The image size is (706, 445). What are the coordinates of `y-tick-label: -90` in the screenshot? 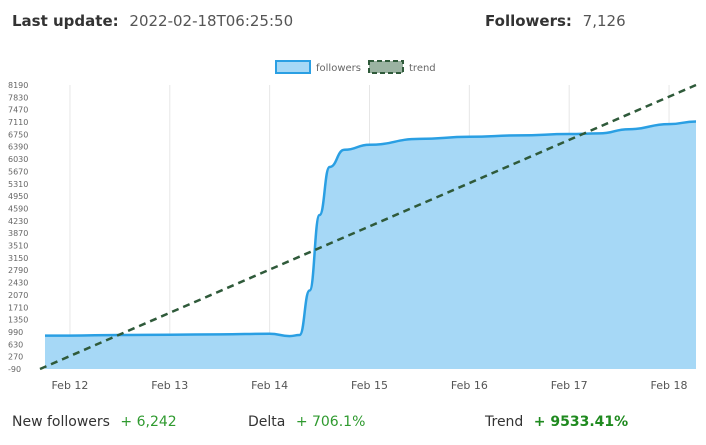 It's located at (14, 369).